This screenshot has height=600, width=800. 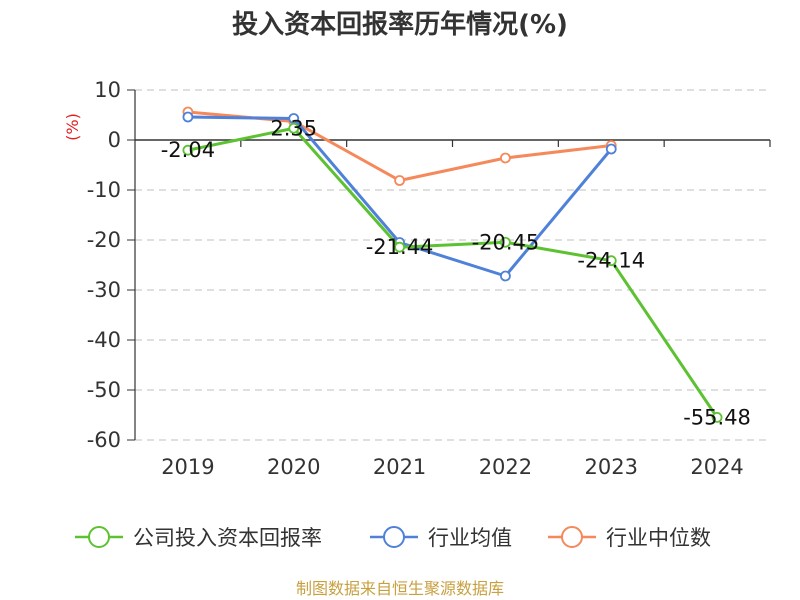 What do you see at coordinates (400, 588) in the screenshot?
I see `footer-source: 制图数据来自恒生聚源数据库` at bounding box center [400, 588].